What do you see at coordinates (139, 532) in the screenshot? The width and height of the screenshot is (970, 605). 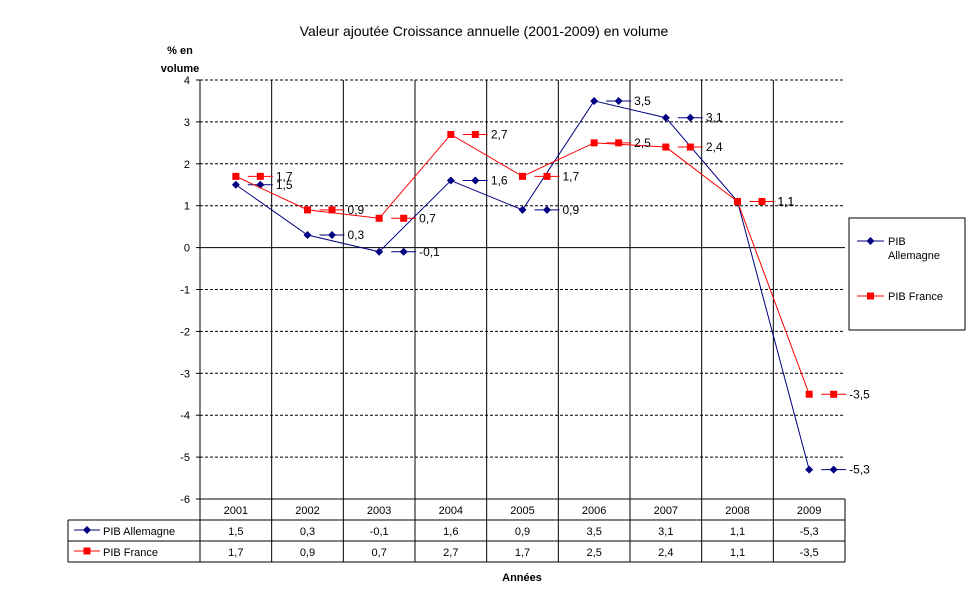 I see `table-series-name: PIB Allemagne` at bounding box center [139, 532].